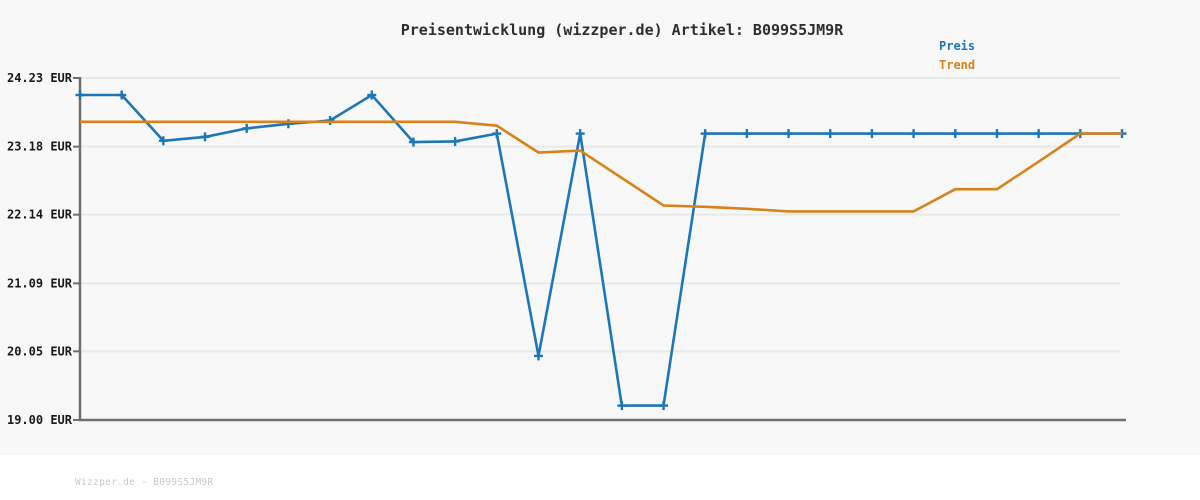  What do you see at coordinates (40, 351) in the screenshot?
I see `y-axis-tick-label: 20.05 EUR` at bounding box center [40, 351].